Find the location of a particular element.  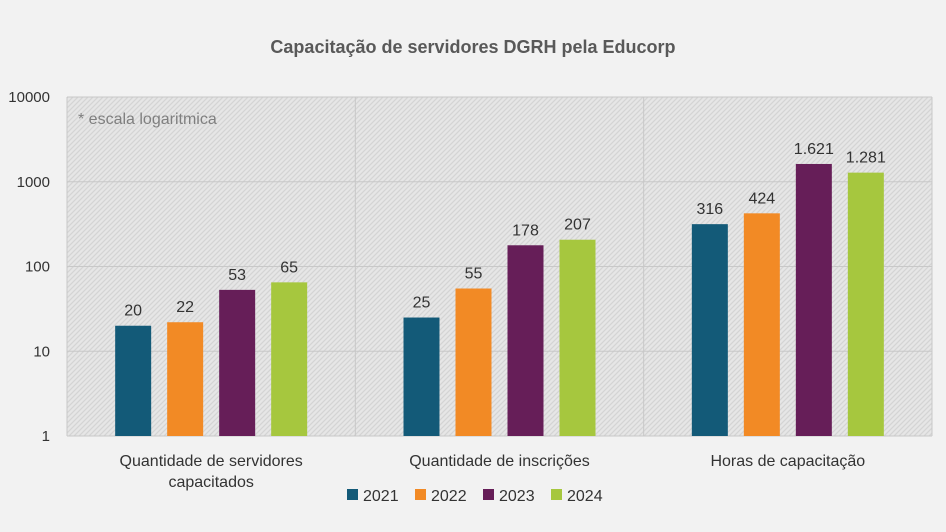

legend-label: 2024 is located at coordinates (585, 496).